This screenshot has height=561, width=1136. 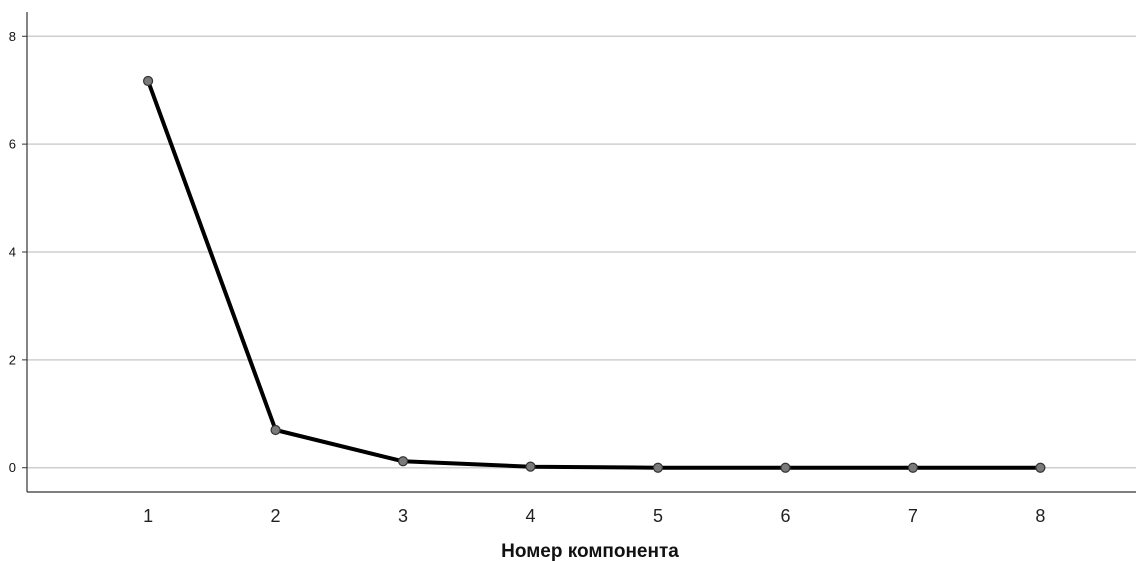 What do you see at coordinates (590, 551) in the screenshot?
I see `x-axis-label: Номер компонента` at bounding box center [590, 551].